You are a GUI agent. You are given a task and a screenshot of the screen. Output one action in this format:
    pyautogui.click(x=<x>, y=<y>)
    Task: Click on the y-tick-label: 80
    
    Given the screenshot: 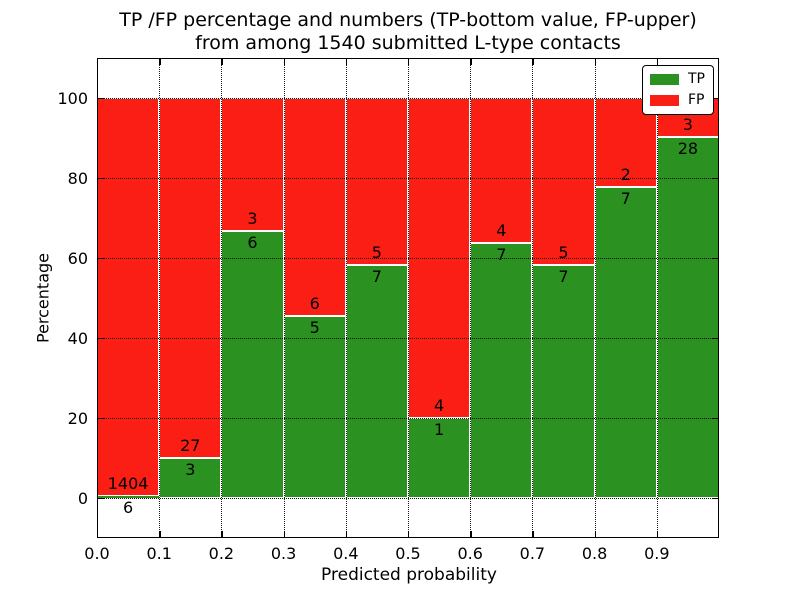 What is the action you would take?
    pyautogui.click(x=77, y=178)
    